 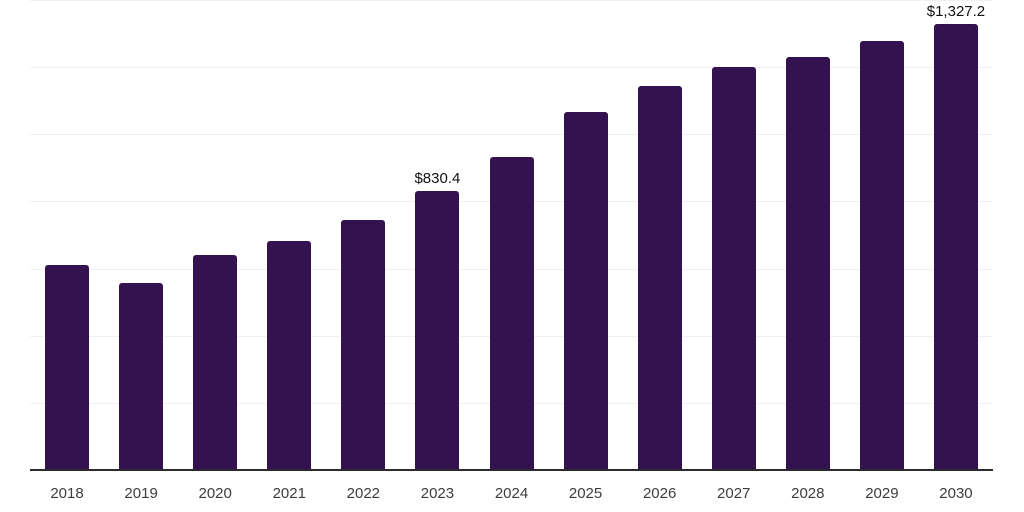 What do you see at coordinates (585, 493) in the screenshot?
I see `x-tick-label: 2025` at bounding box center [585, 493].